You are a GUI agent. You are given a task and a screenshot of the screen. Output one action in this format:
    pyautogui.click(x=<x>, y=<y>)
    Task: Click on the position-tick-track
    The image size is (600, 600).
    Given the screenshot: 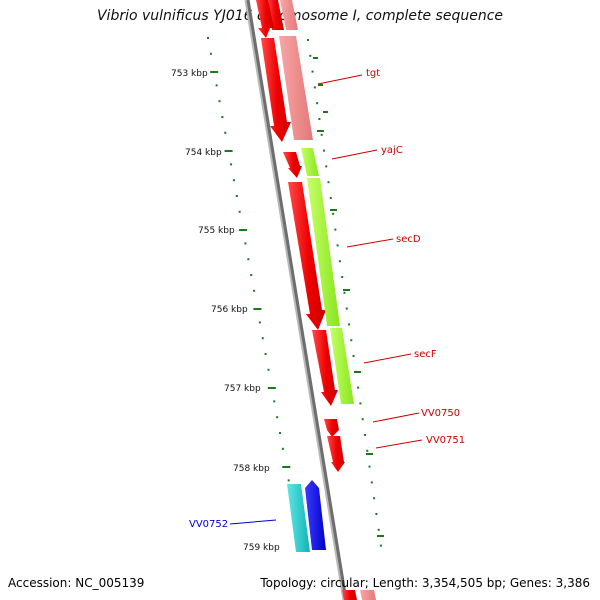 What is the action you would take?
    pyautogui.click(x=256, y=292)
    